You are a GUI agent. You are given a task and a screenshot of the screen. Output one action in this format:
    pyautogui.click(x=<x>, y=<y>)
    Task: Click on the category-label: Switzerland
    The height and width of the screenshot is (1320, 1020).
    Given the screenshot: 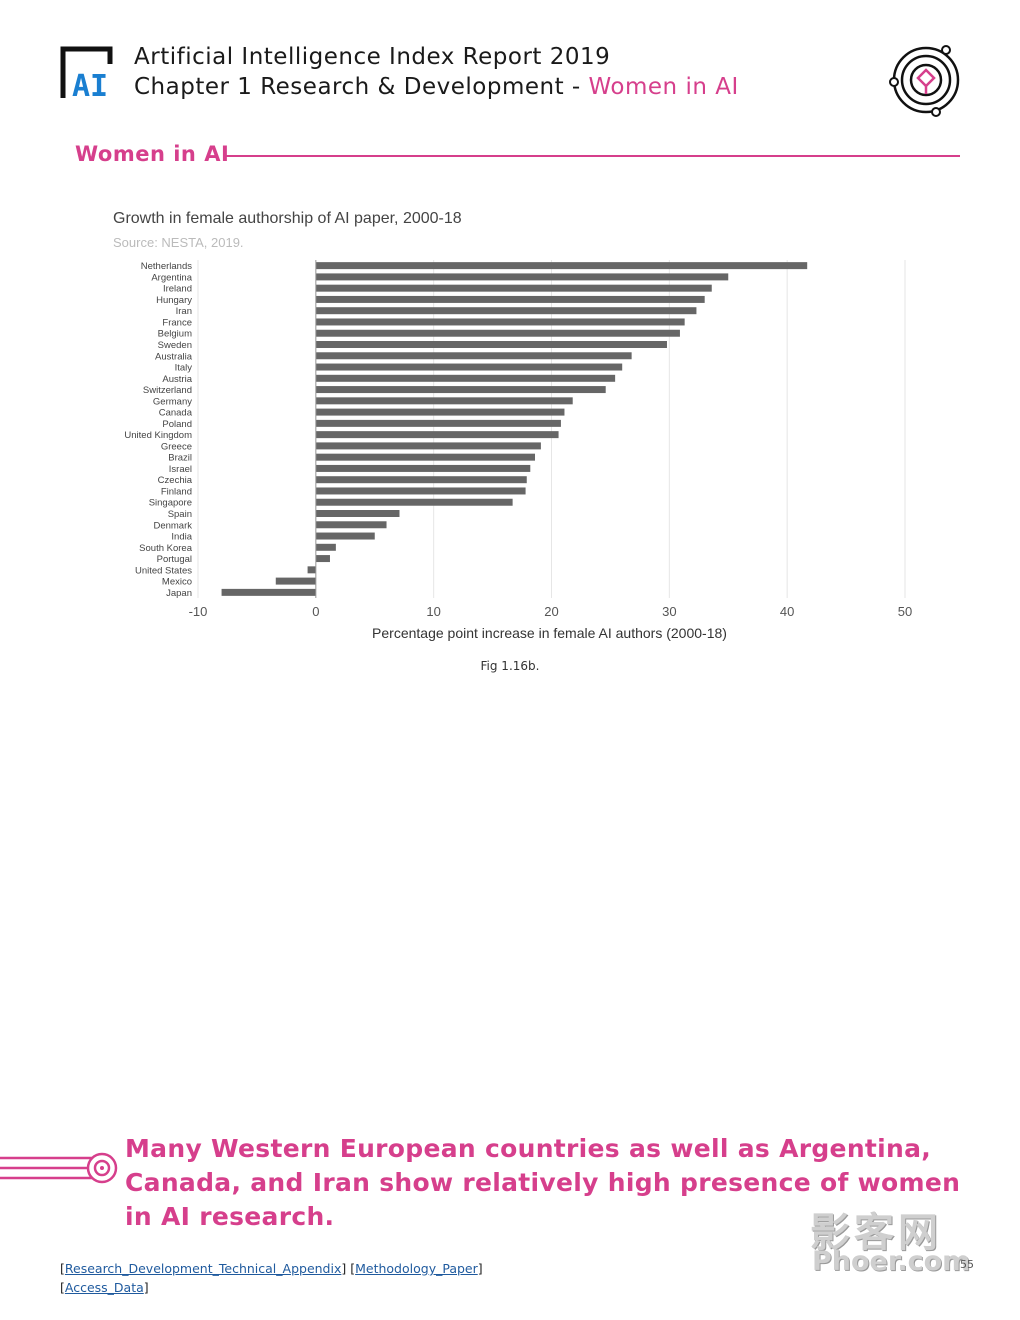 What is the action you would take?
    pyautogui.click(x=167, y=390)
    